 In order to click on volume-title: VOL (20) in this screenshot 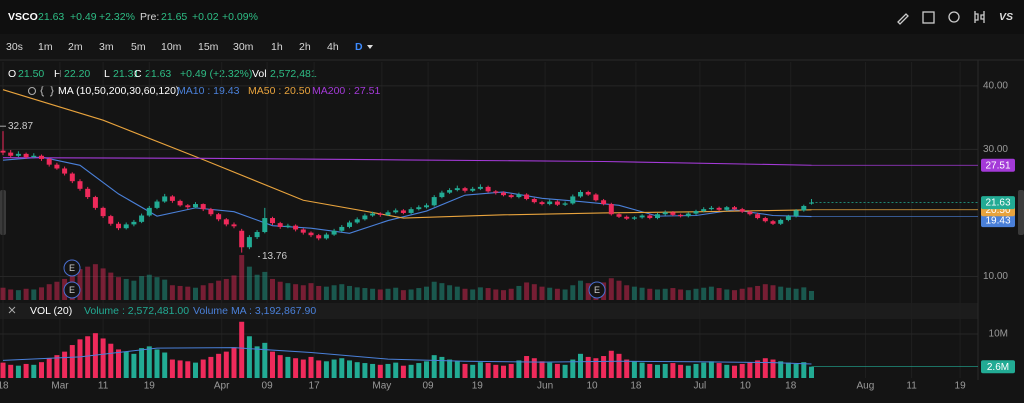, I will do `click(51, 311)`.